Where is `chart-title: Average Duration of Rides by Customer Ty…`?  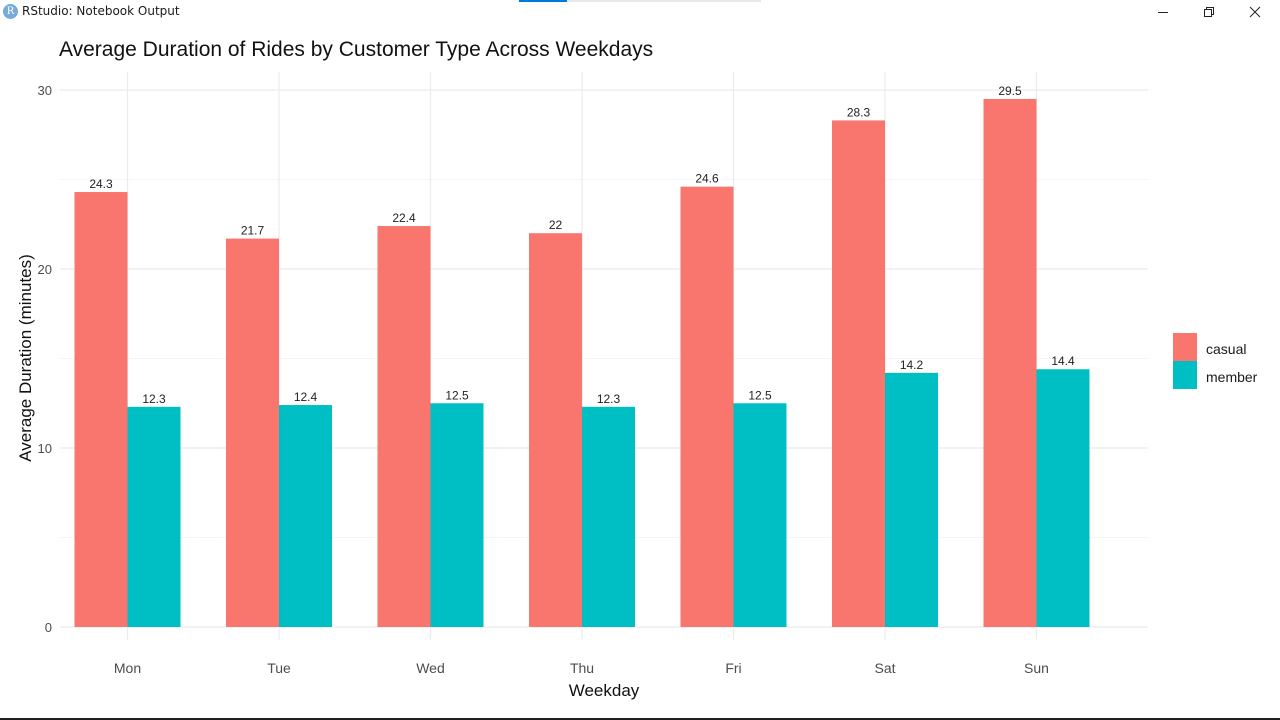
chart-title: Average Duration of Rides by Customer Ty… is located at coordinates (356, 49).